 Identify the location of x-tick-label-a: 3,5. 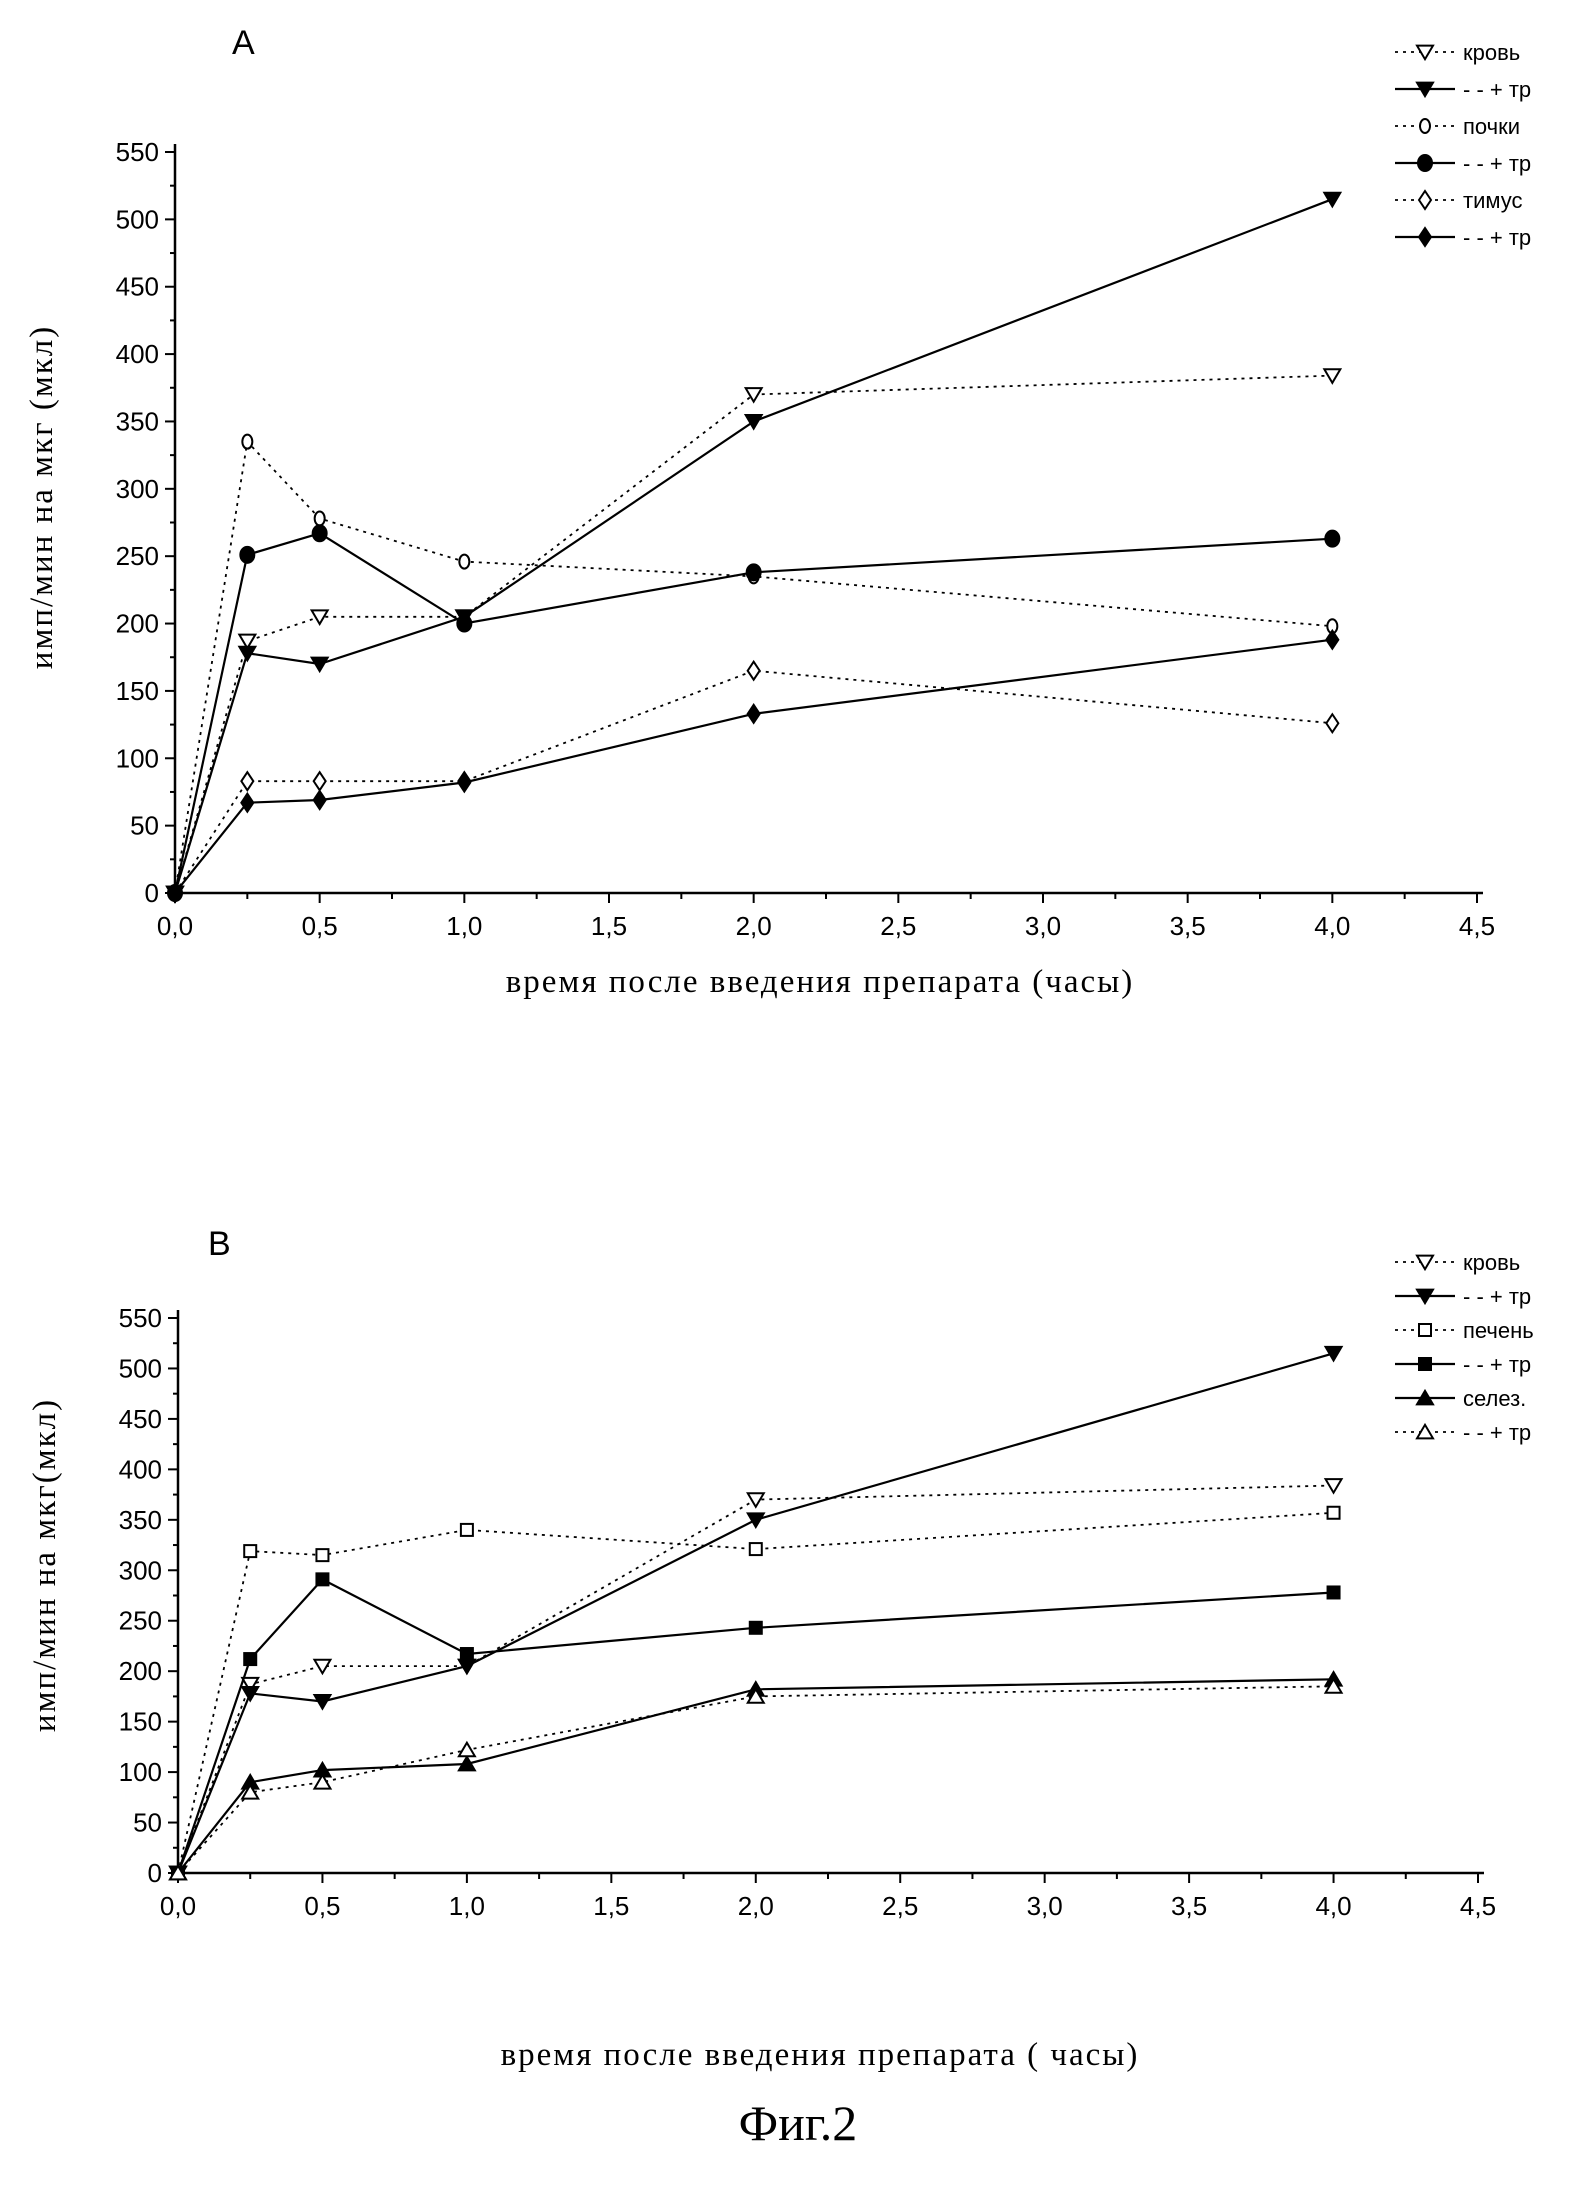
(1188, 926).